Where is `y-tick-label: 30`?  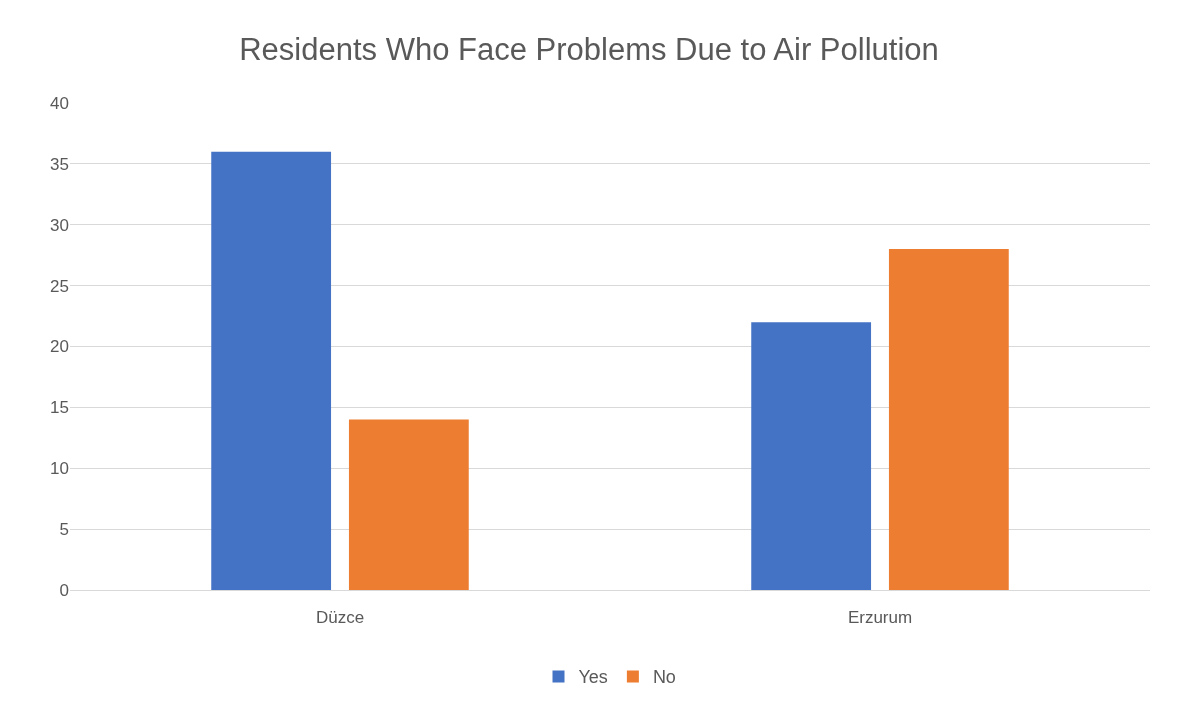 y-tick-label: 30 is located at coordinates (59, 225).